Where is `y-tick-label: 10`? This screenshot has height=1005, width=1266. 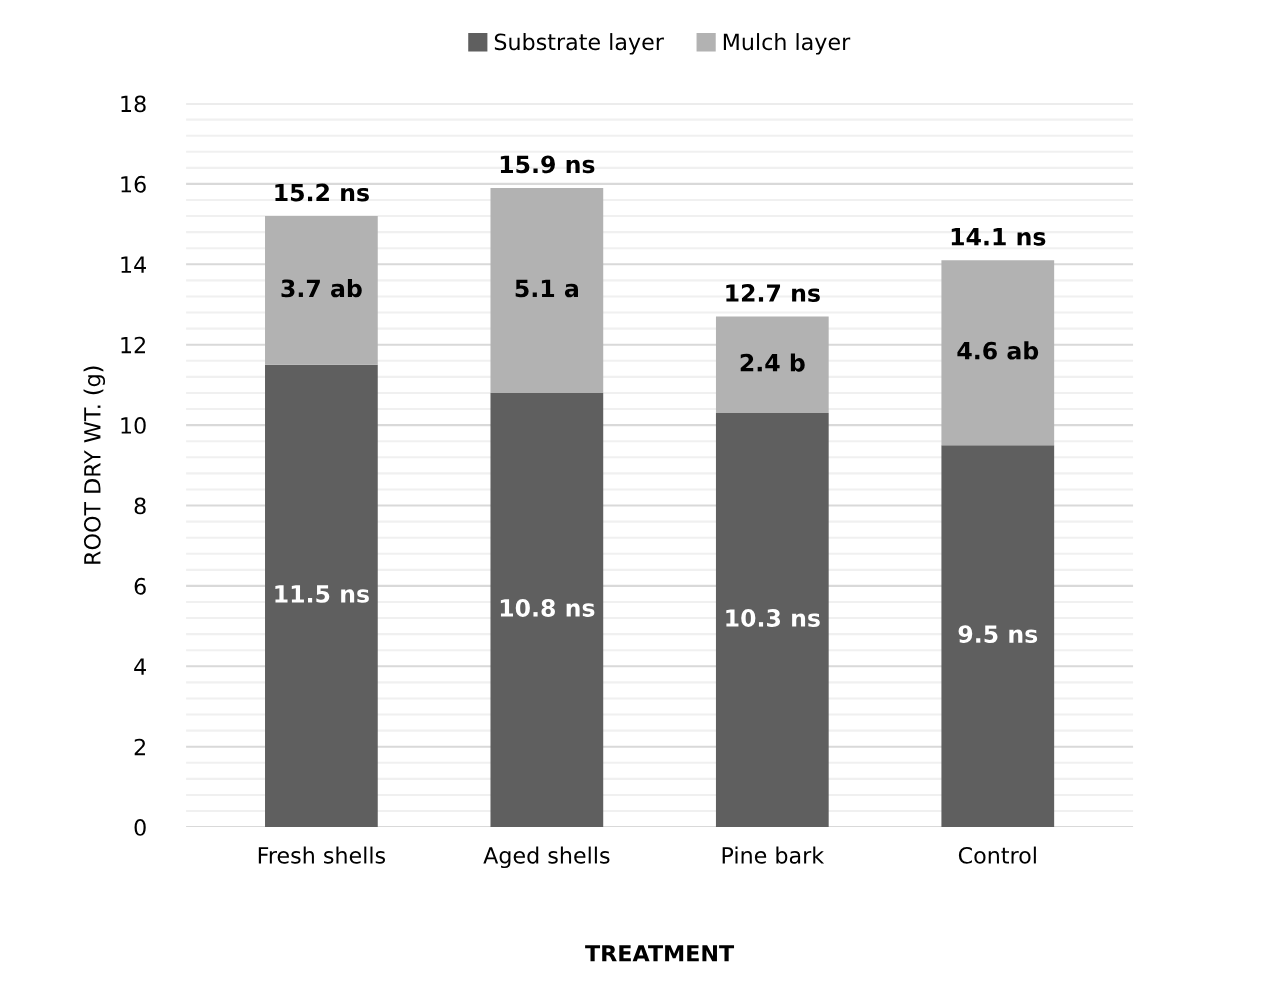
y-tick-label: 10 is located at coordinates (133, 425).